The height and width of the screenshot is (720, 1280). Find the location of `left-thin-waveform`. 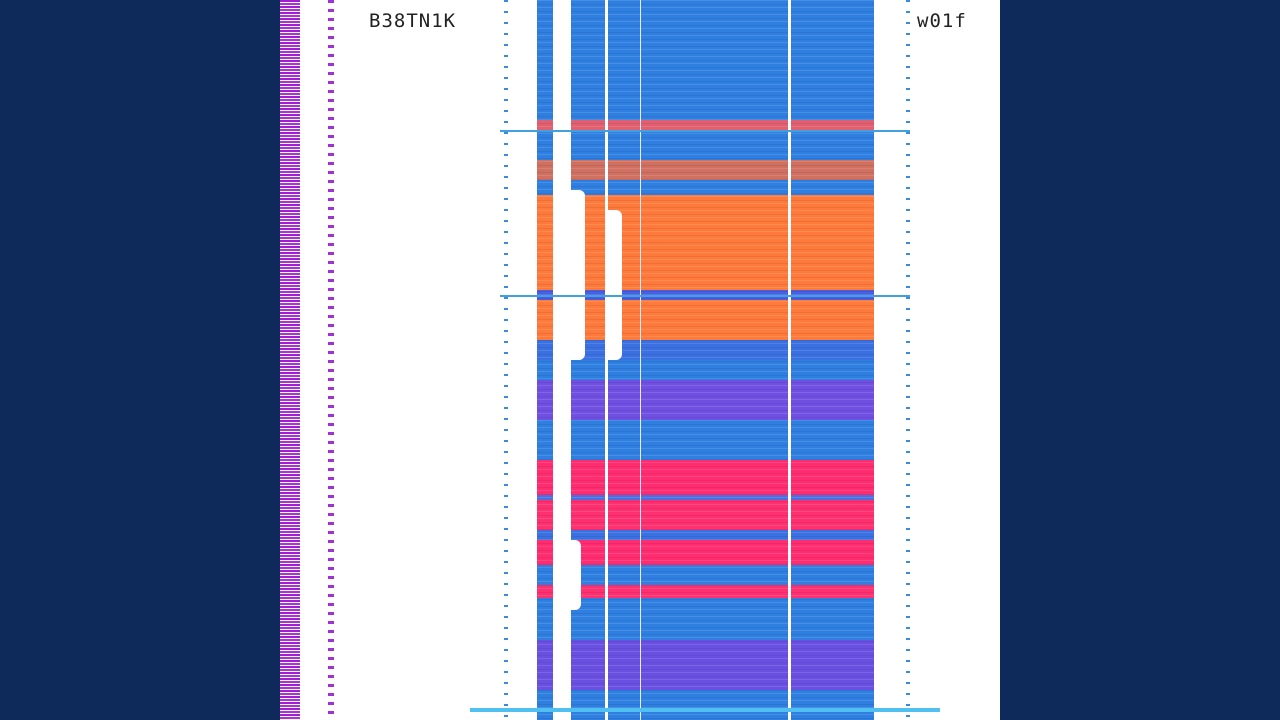

left-thin-waveform is located at coordinates (506, 360).